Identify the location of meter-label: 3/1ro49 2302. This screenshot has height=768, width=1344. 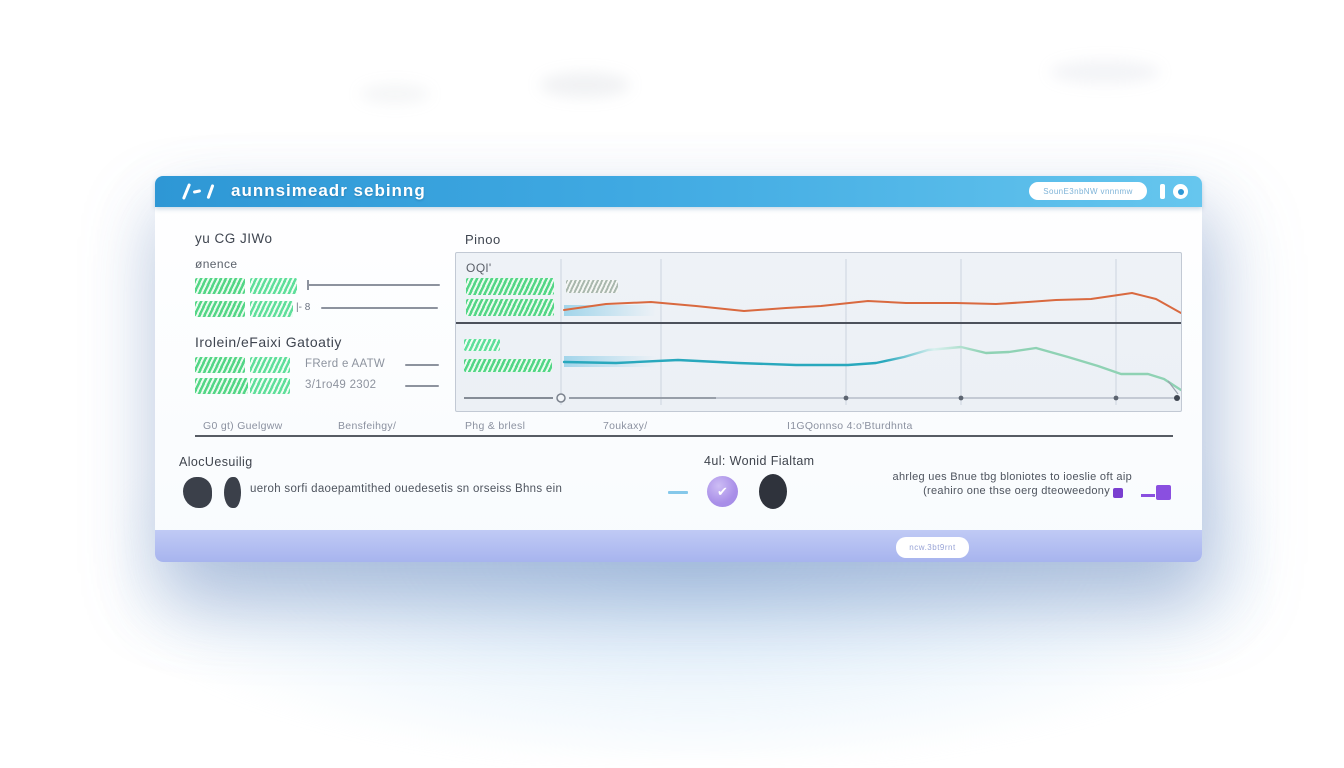
(341, 385).